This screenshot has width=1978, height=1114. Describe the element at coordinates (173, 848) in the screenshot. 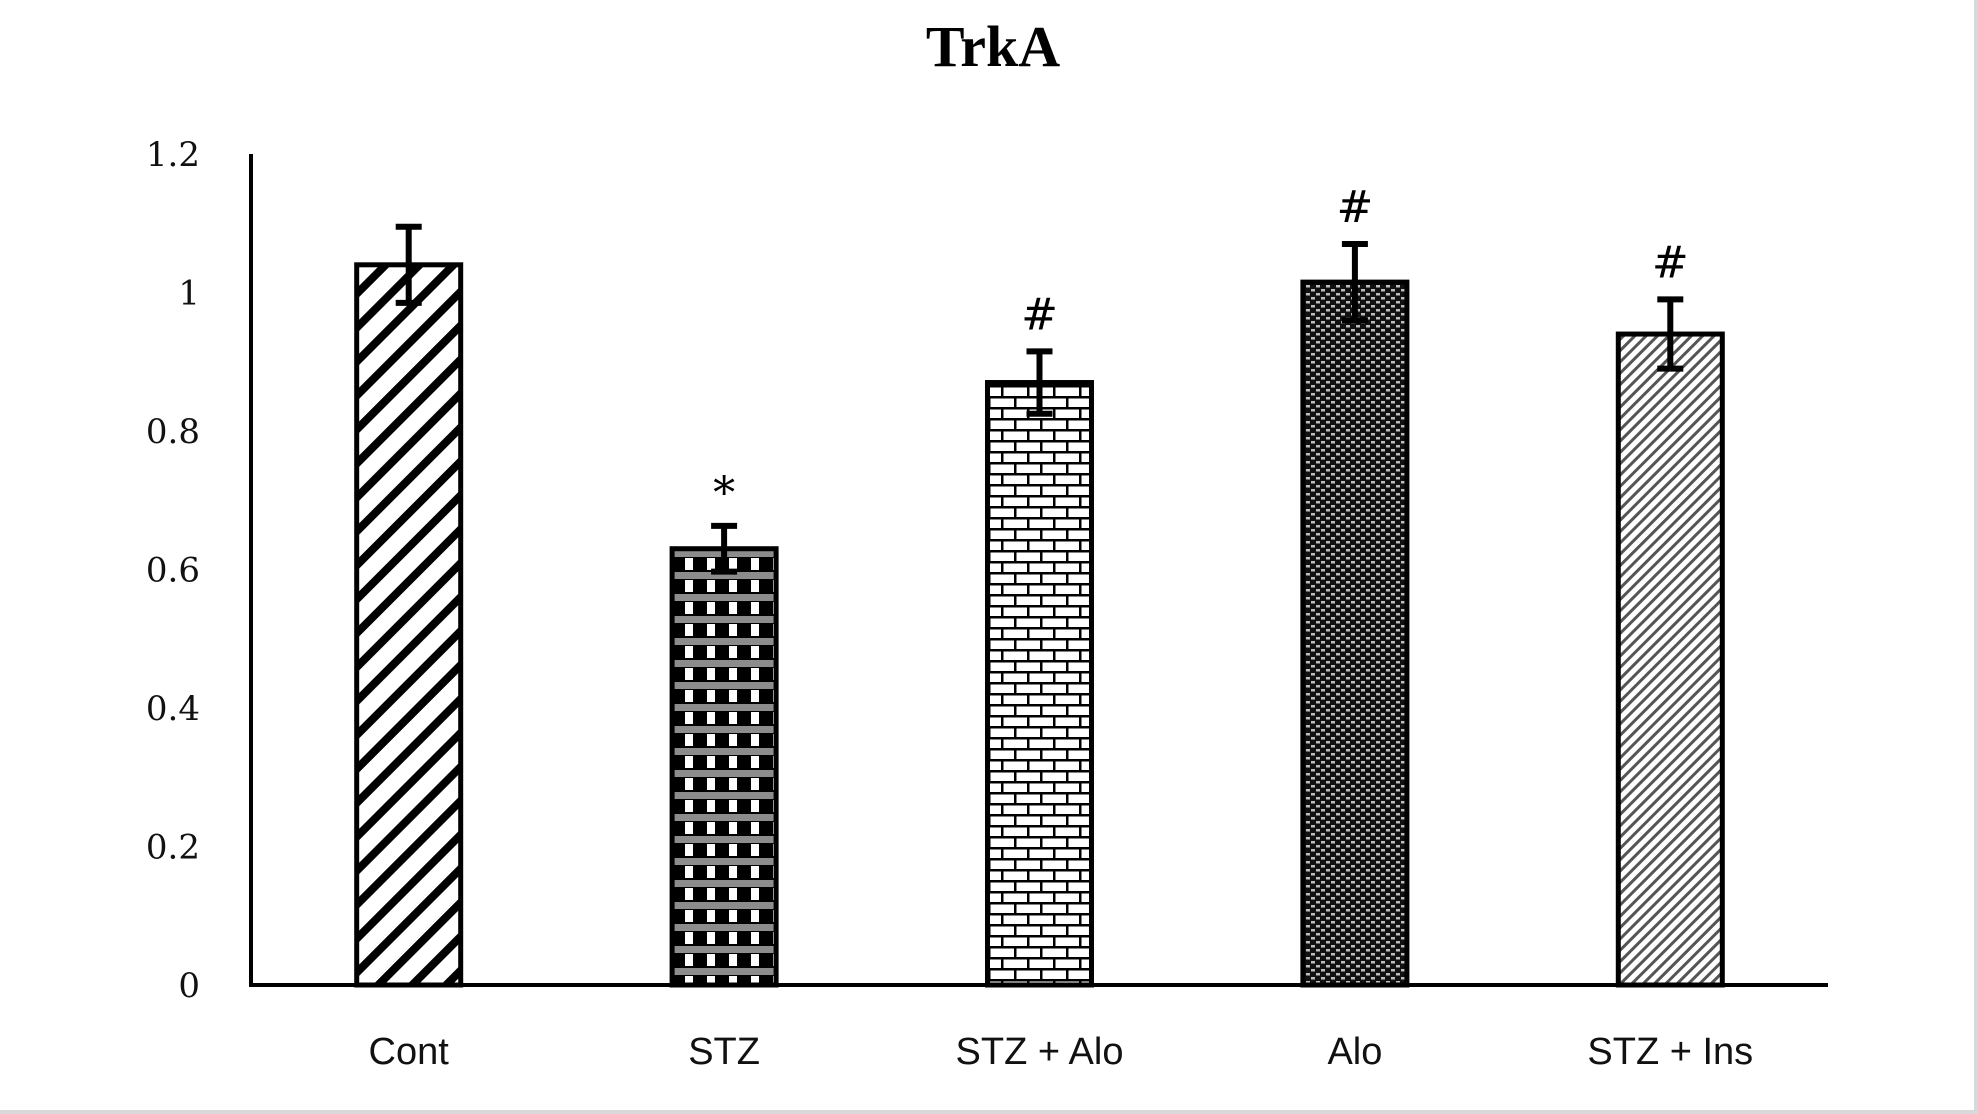

I see `y-tick-label: 0.2` at that location.